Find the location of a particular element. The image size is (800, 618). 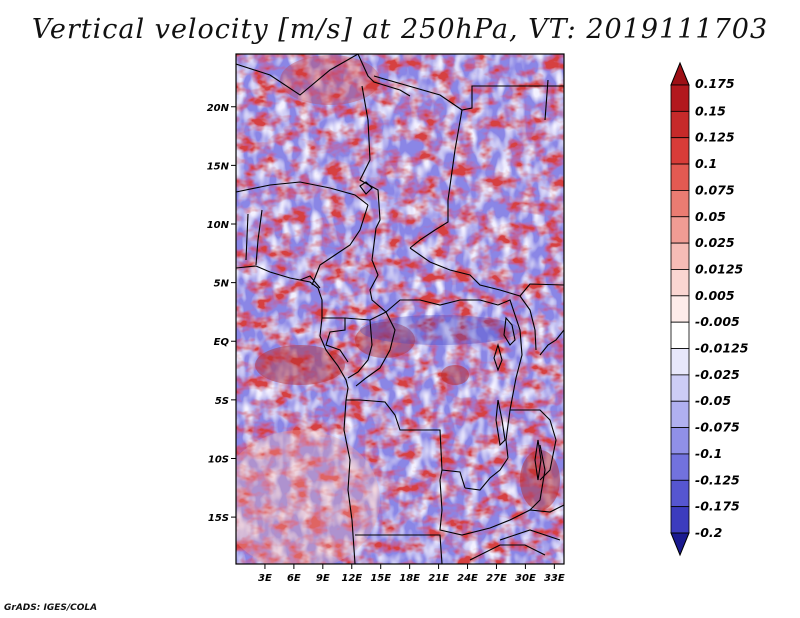

lon-tick-label: 3E is located at coordinates (265, 578).